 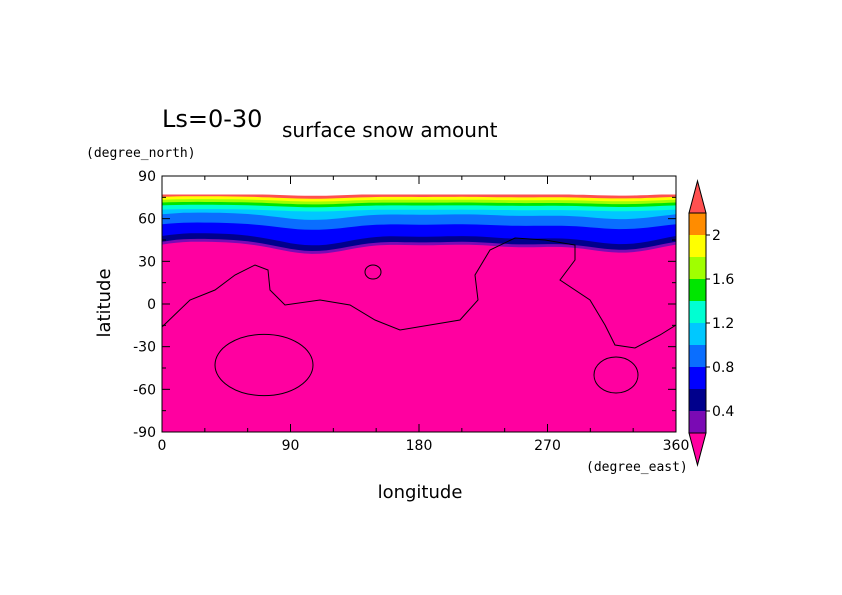 What do you see at coordinates (144, 390) in the screenshot?
I see `y-tick-label: -60` at bounding box center [144, 390].